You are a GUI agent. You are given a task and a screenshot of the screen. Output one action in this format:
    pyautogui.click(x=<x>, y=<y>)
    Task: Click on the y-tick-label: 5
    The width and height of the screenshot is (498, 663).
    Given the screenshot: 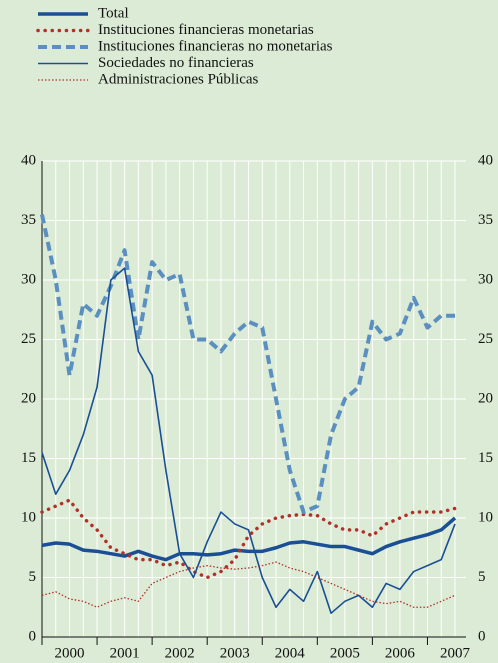 What is the action you would take?
    pyautogui.click(x=33, y=577)
    